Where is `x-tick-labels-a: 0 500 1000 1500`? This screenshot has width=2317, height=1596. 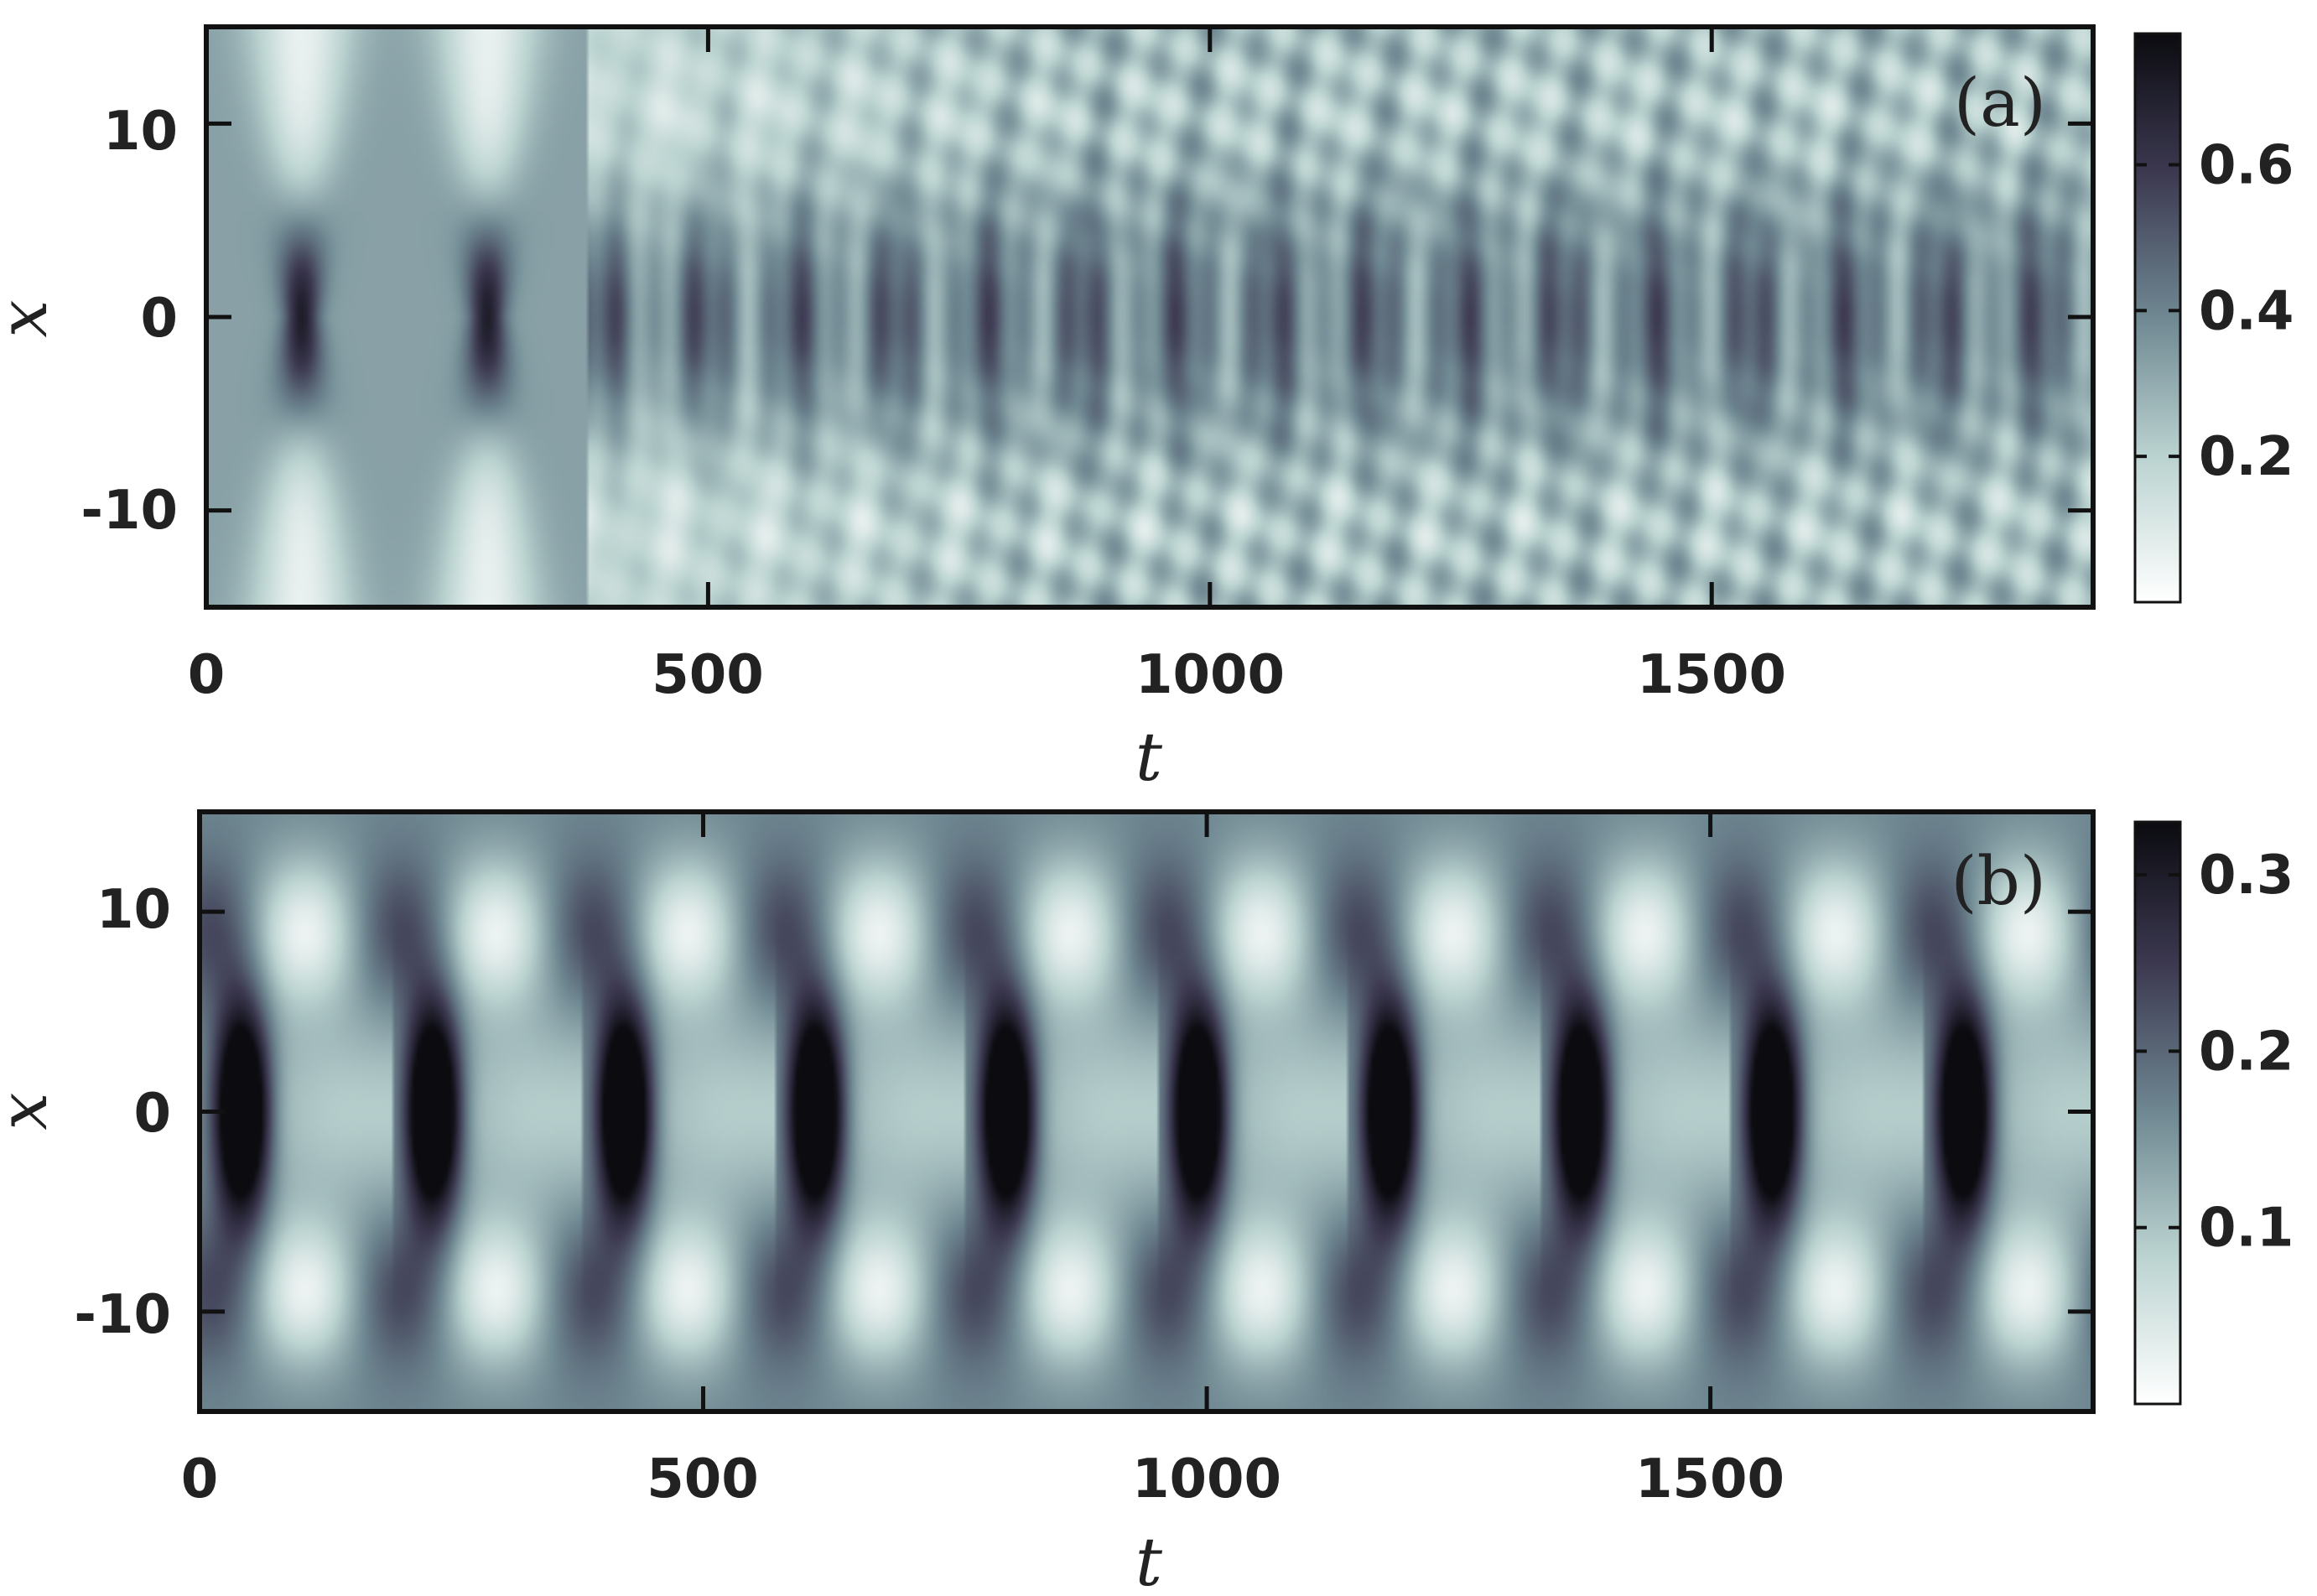
x-tick-labels-a: 0 500 1000 1500 is located at coordinates (987, 675).